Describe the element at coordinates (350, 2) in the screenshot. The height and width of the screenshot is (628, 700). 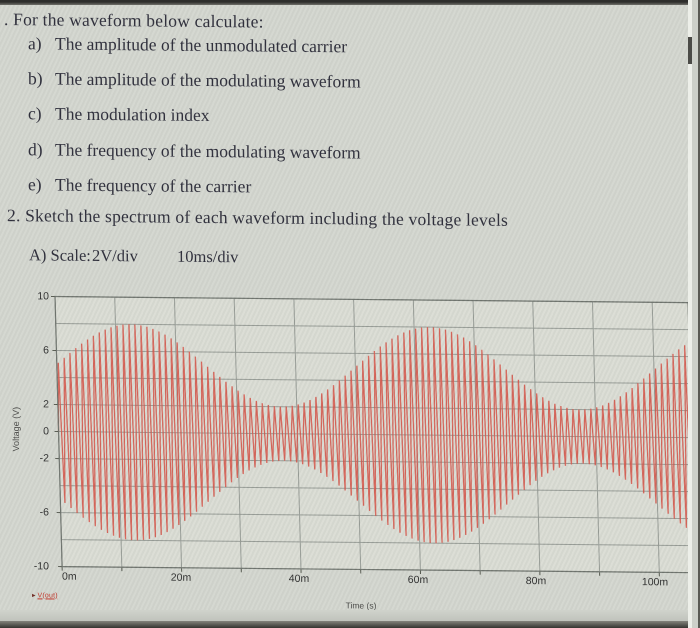
I see `screen-edge-top` at that location.